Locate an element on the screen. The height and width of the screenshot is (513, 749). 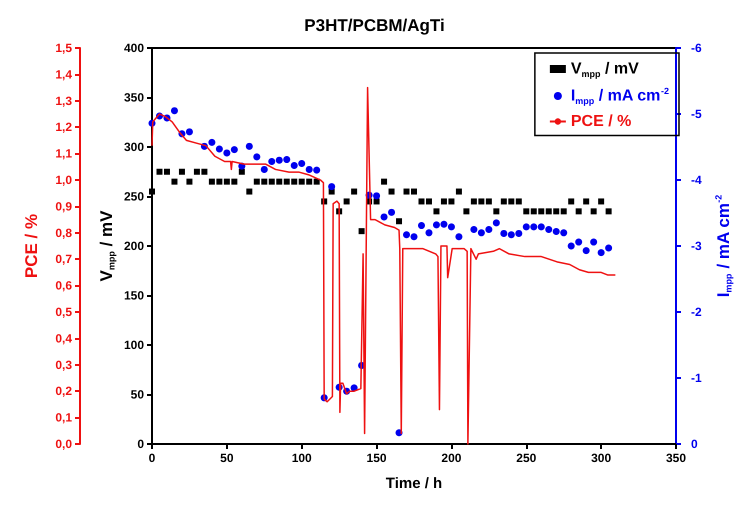
y-axis-title: Vmpp / mV is located at coordinates (106, 246).